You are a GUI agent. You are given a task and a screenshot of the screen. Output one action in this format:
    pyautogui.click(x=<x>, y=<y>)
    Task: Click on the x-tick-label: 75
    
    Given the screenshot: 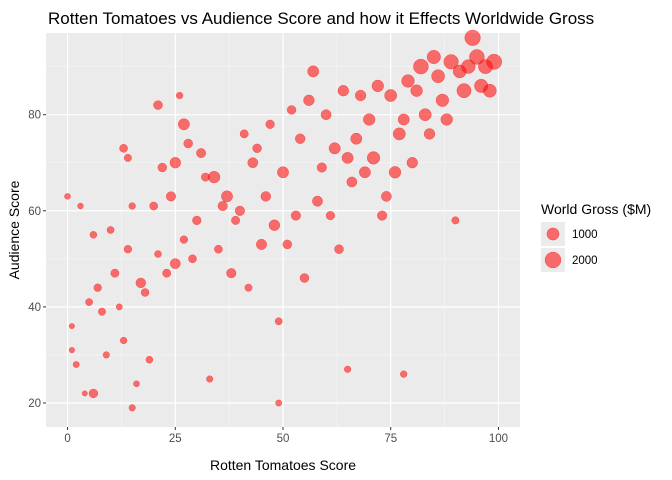 What is the action you would take?
    pyautogui.click(x=390, y=439)
    